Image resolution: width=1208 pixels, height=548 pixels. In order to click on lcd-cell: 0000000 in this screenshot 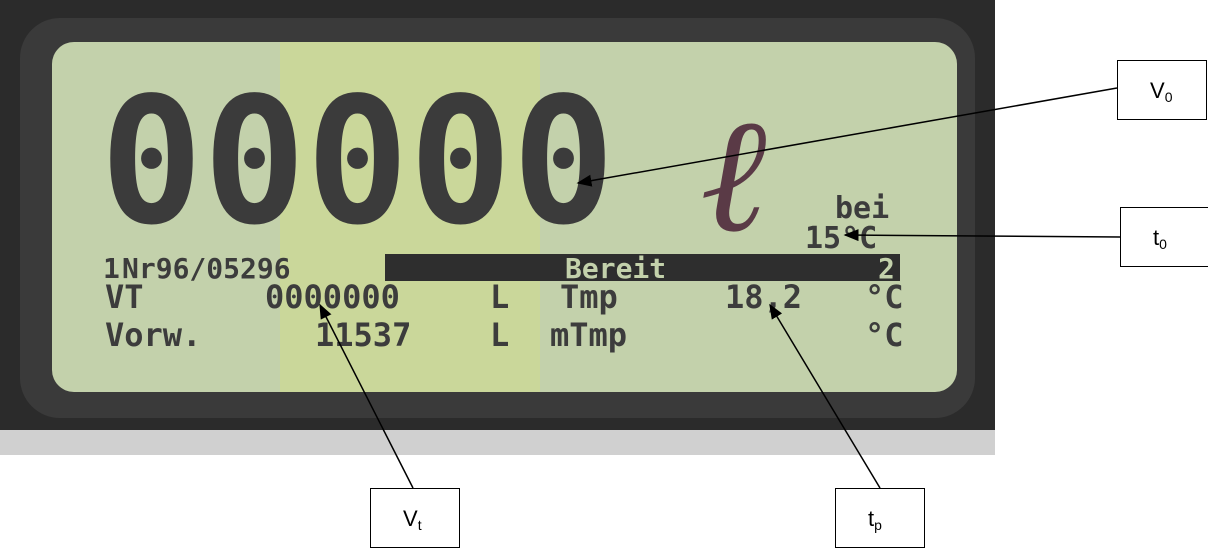, I will do `click(332, 297)`.